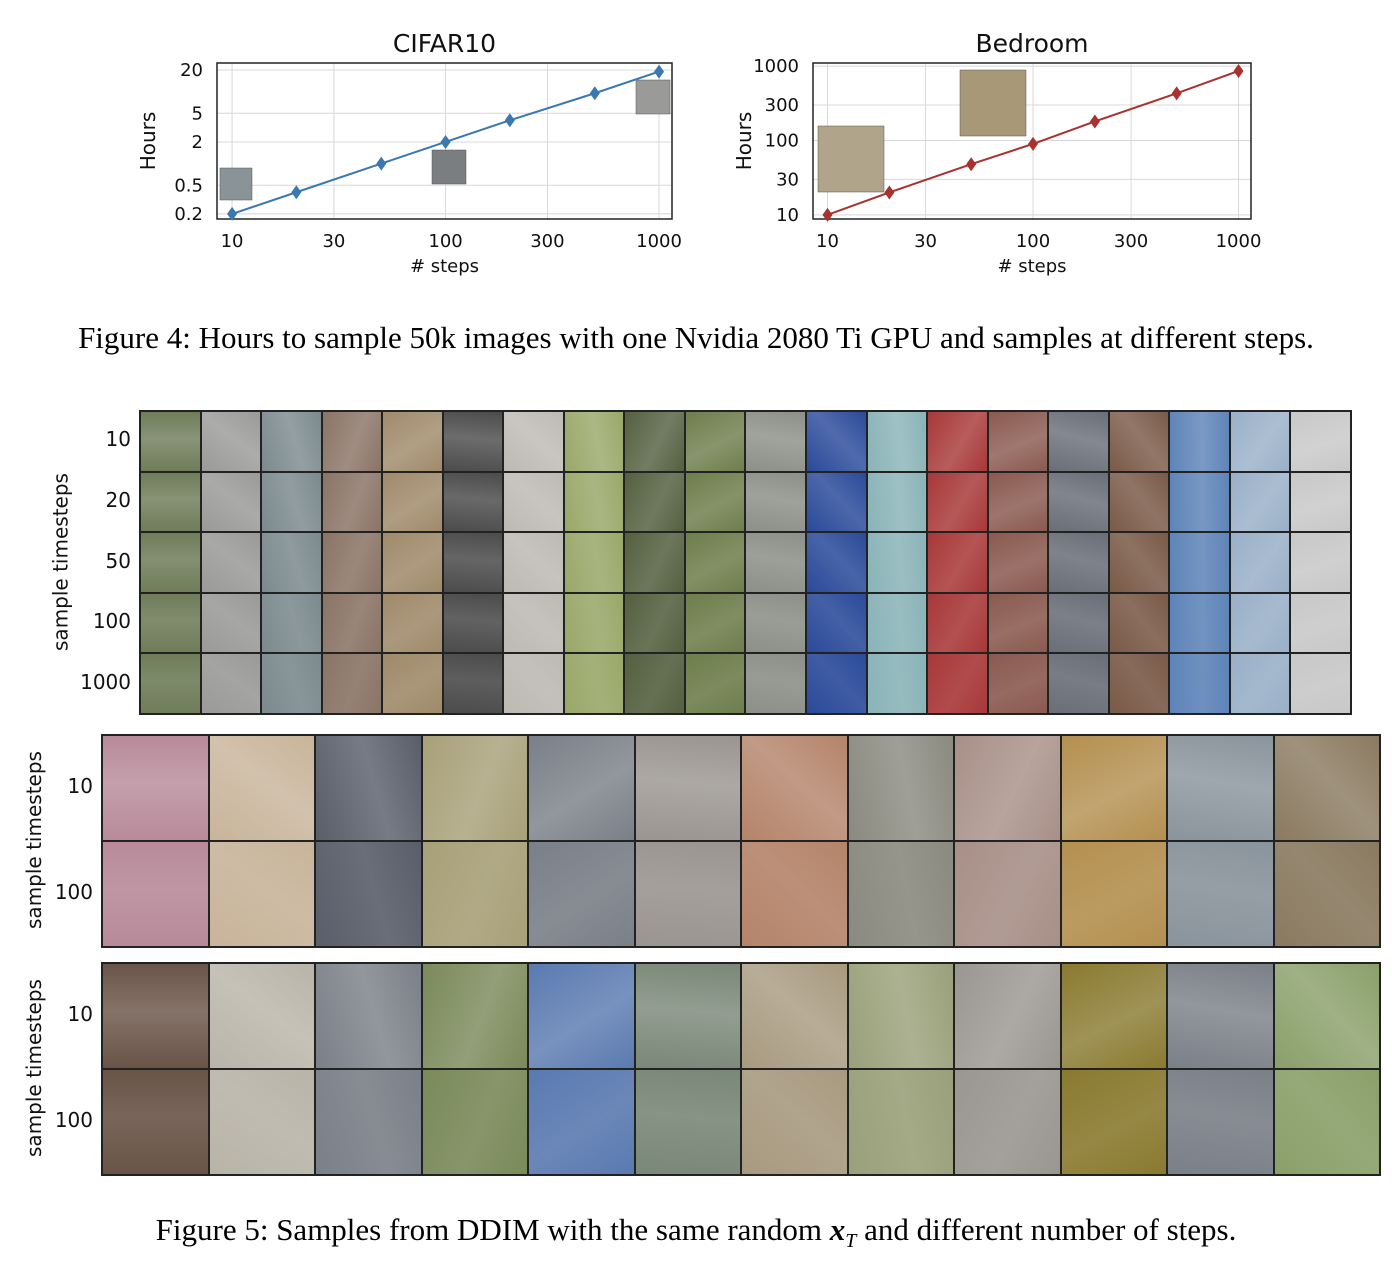  I want to click on x-tick-label: 100, so click(445, 241).